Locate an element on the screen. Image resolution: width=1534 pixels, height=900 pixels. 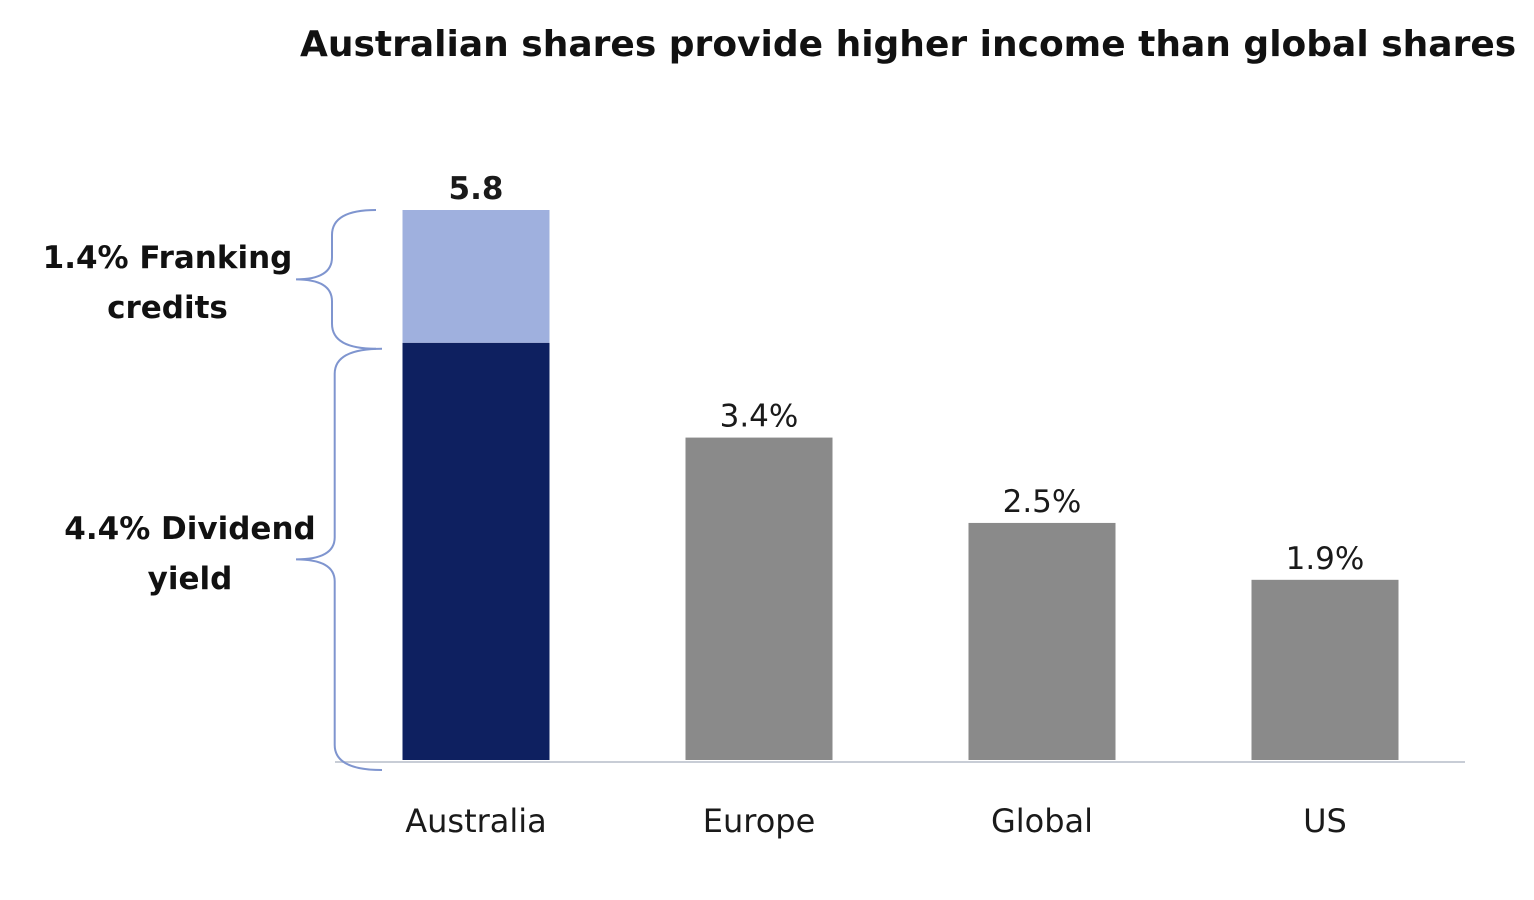
bar-us is located at coordinates (1325, 669).